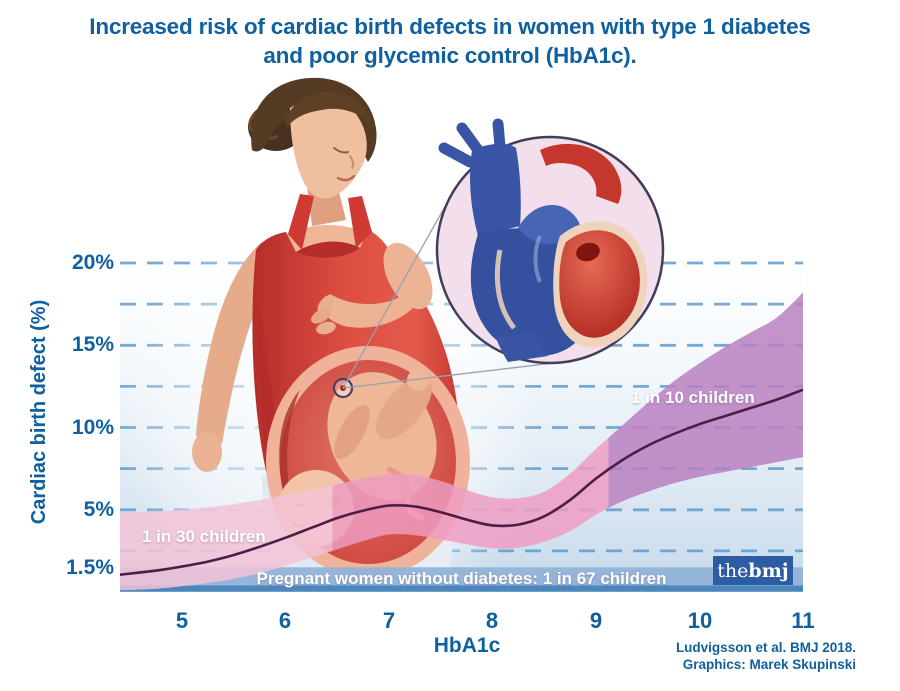 Image resolution: width=900 pixels, height=691 pixels. What do you see at coordinates (467, 645) in the screenshot?
I see `x-axis-title: HbA1c` at bounding box center [467, 645].